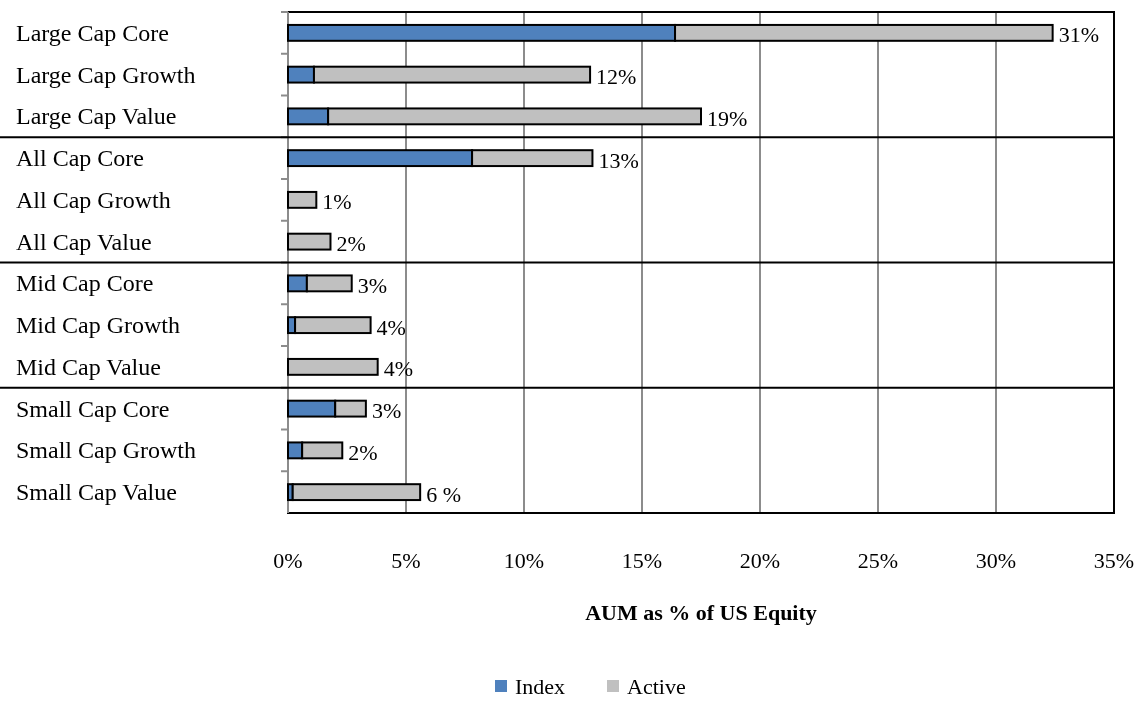  What do you see at coordinates (1114, 560) in the screenshot?
I see `x-tick-label: 35%` at bounding box center [1114, 560].